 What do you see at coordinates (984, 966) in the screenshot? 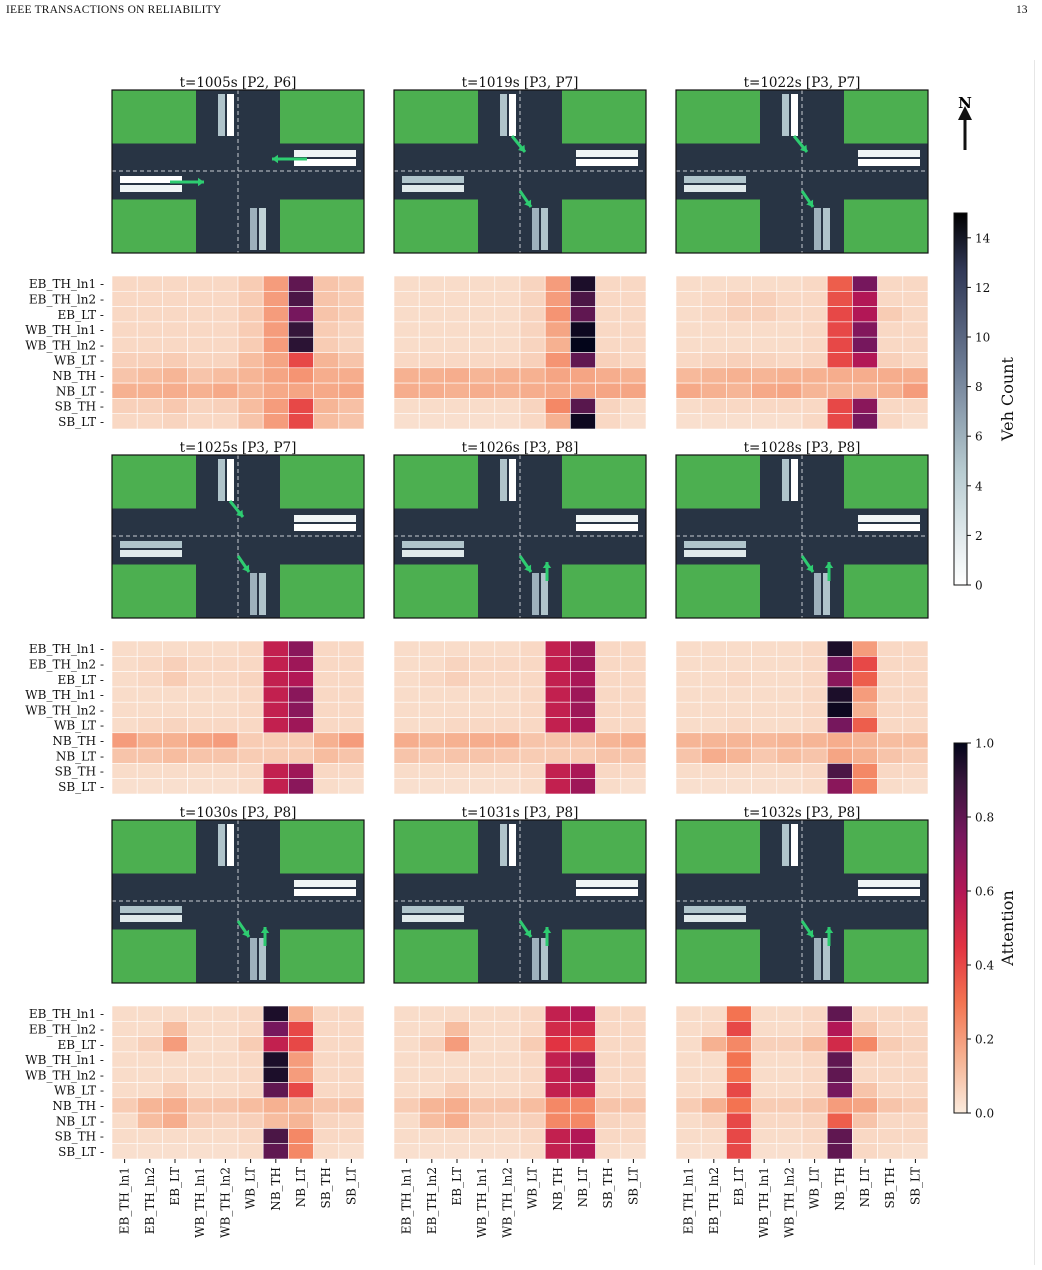
I see `colorbar-tick-label: 0.4` at bounding box center [984, 966].